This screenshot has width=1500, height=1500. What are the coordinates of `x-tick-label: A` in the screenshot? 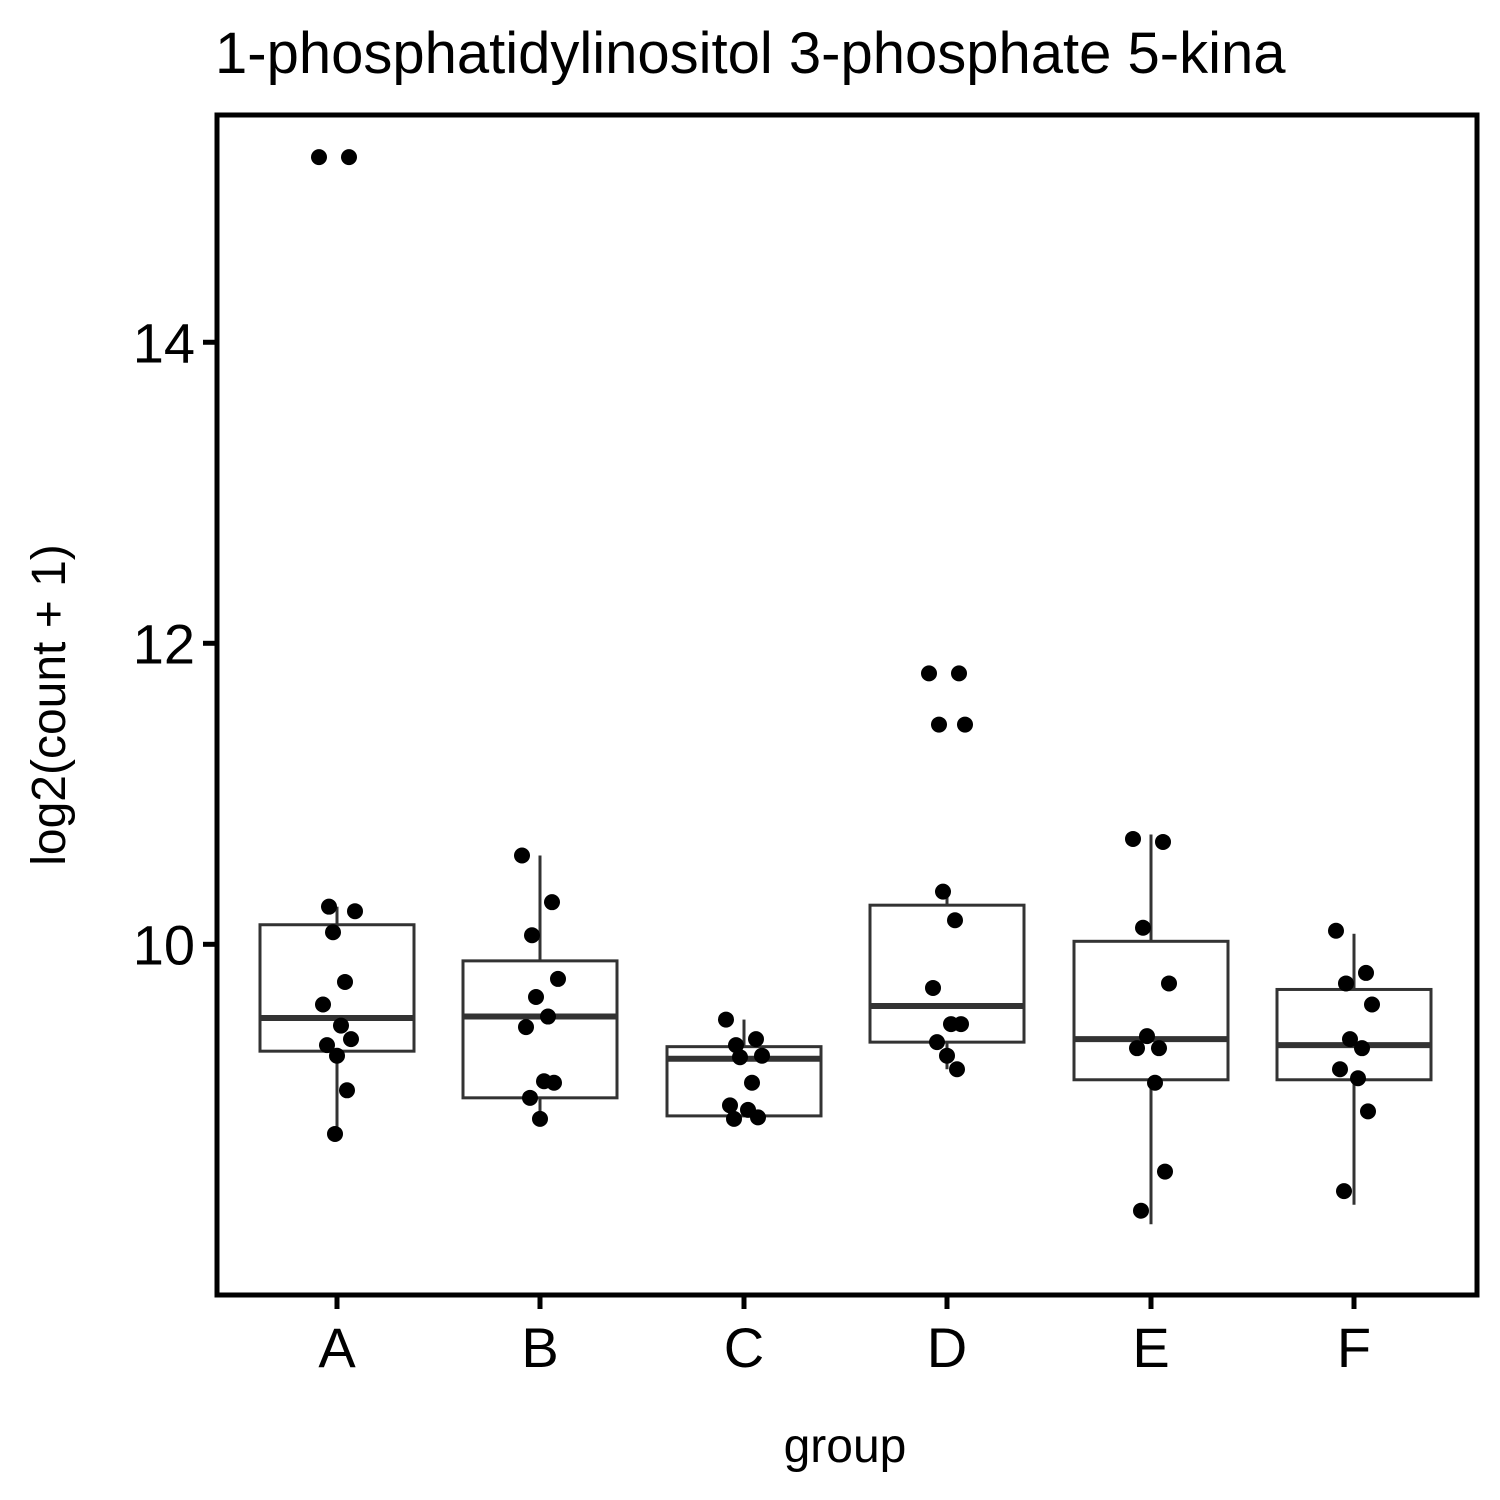 It's located at (337, 1347).